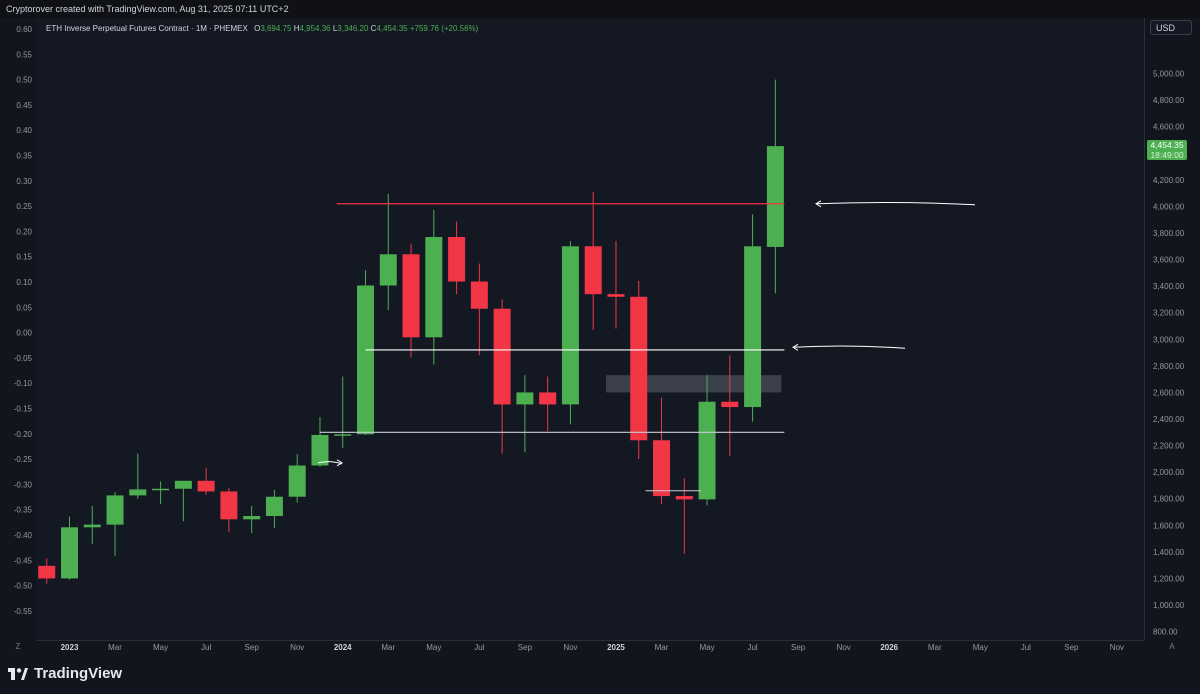 Image resolution: width=1200 pixels, height=694 pixels. I want to click on arrow-resistance-shaft, so click(895, 203).